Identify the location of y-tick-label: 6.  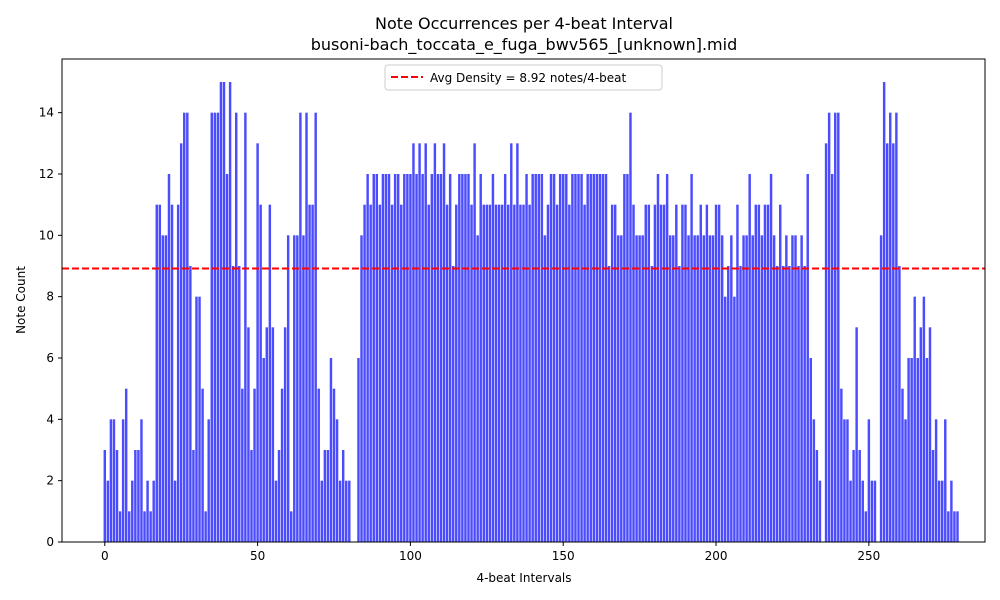
(50, 358).